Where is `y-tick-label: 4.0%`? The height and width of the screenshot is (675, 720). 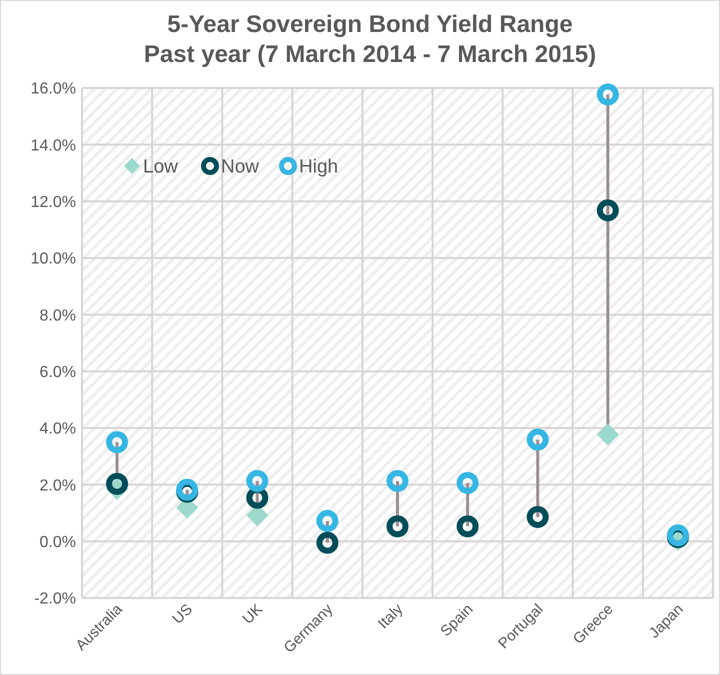
y-tick-label: 4.0% is located at coordinates (58, 429).